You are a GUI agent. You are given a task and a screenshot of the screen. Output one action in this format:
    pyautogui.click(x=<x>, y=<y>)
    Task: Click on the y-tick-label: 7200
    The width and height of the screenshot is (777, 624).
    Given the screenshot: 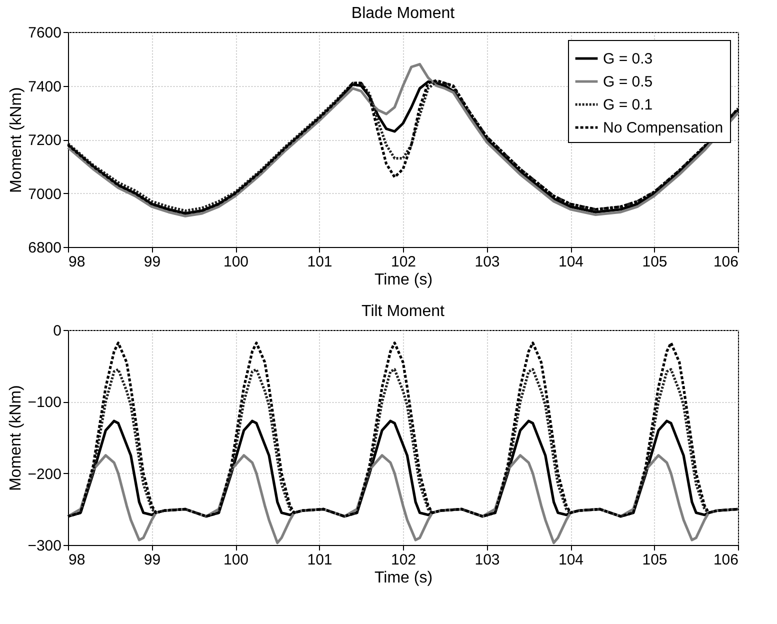 What is the action you would take?
    pyautogui.click(x=45, y=140)
    